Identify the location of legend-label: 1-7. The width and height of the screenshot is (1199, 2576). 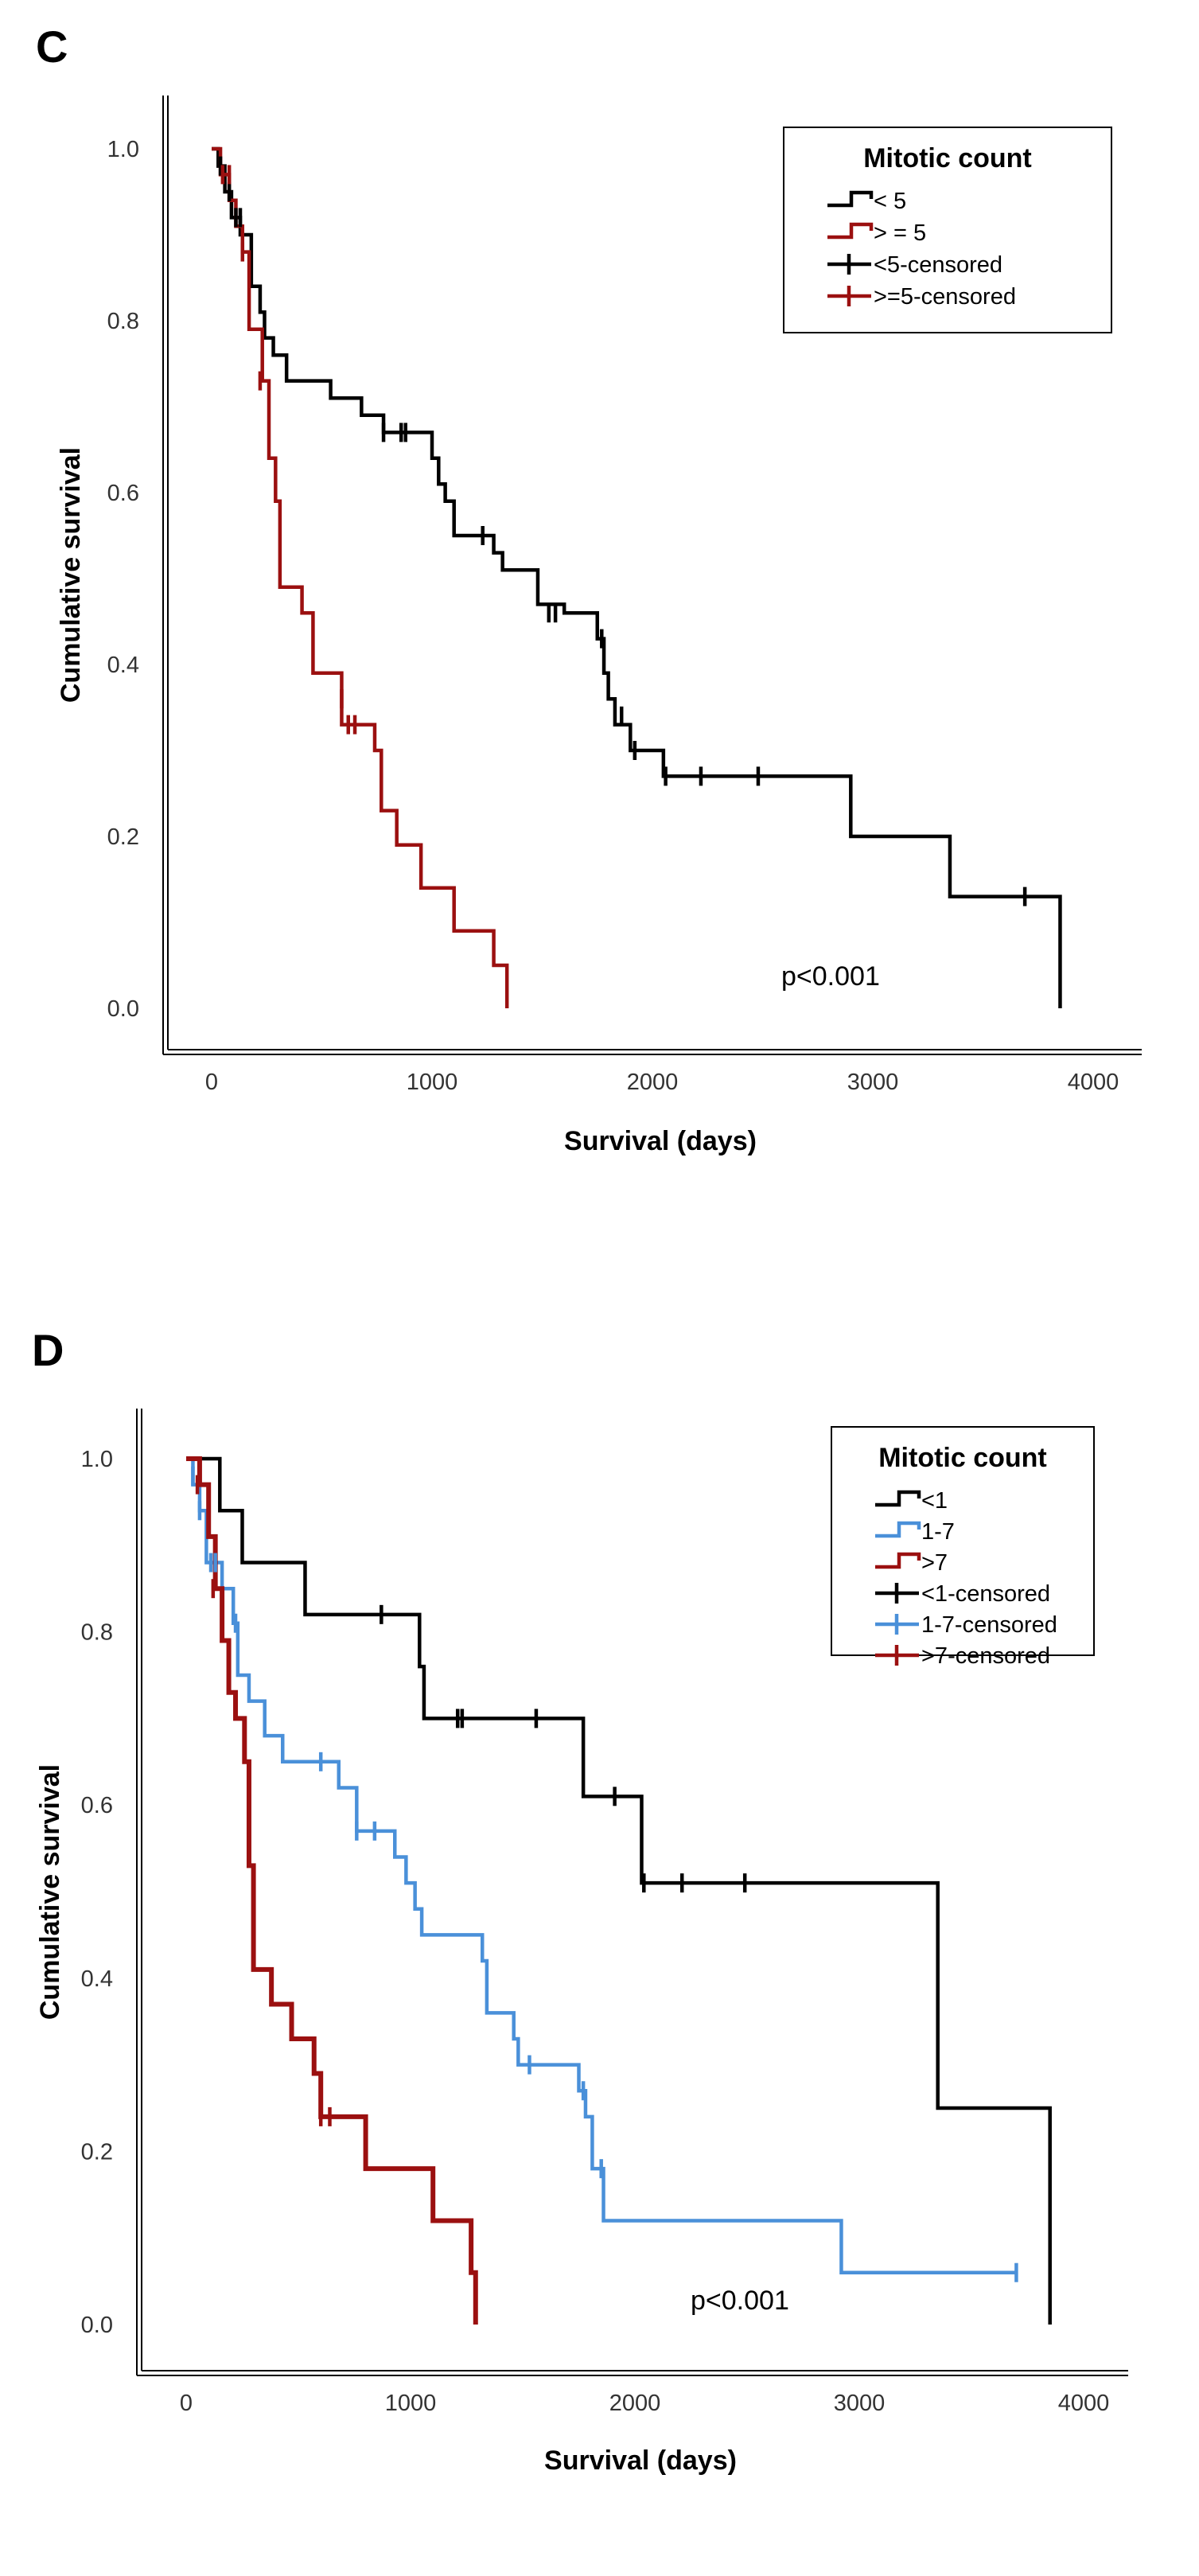
(938, 1532).